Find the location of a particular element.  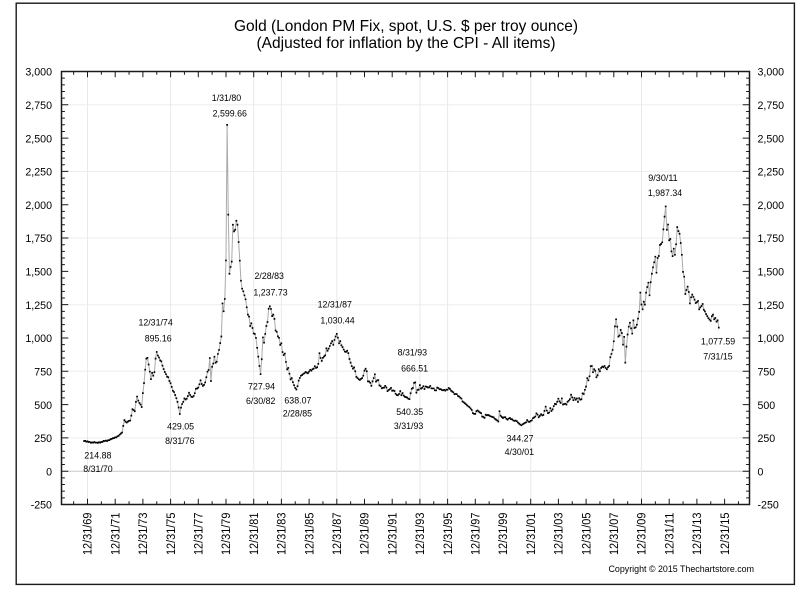

svg-text: 2/28/85 is located at coordinates (297, 414).